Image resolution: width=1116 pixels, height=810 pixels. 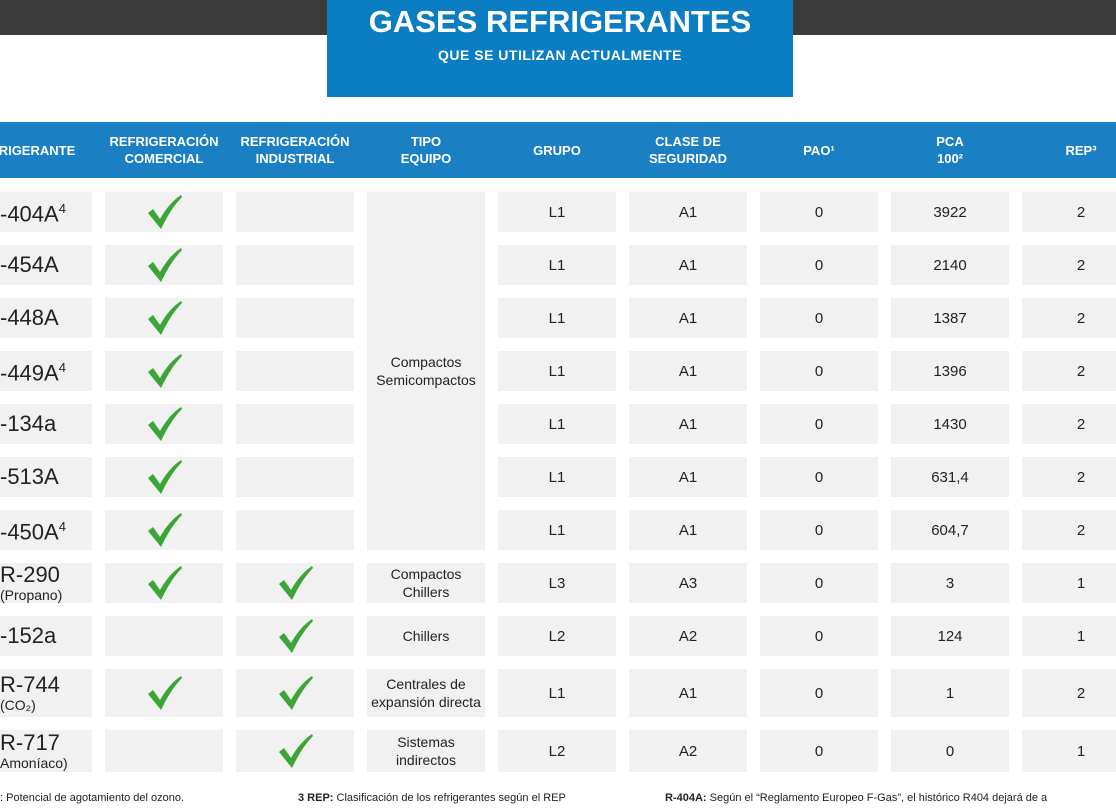 What do you see at coordinates (950, 265) in the screenshot?
I see `pca-cell: 2140` at bounding box center [950, 265].